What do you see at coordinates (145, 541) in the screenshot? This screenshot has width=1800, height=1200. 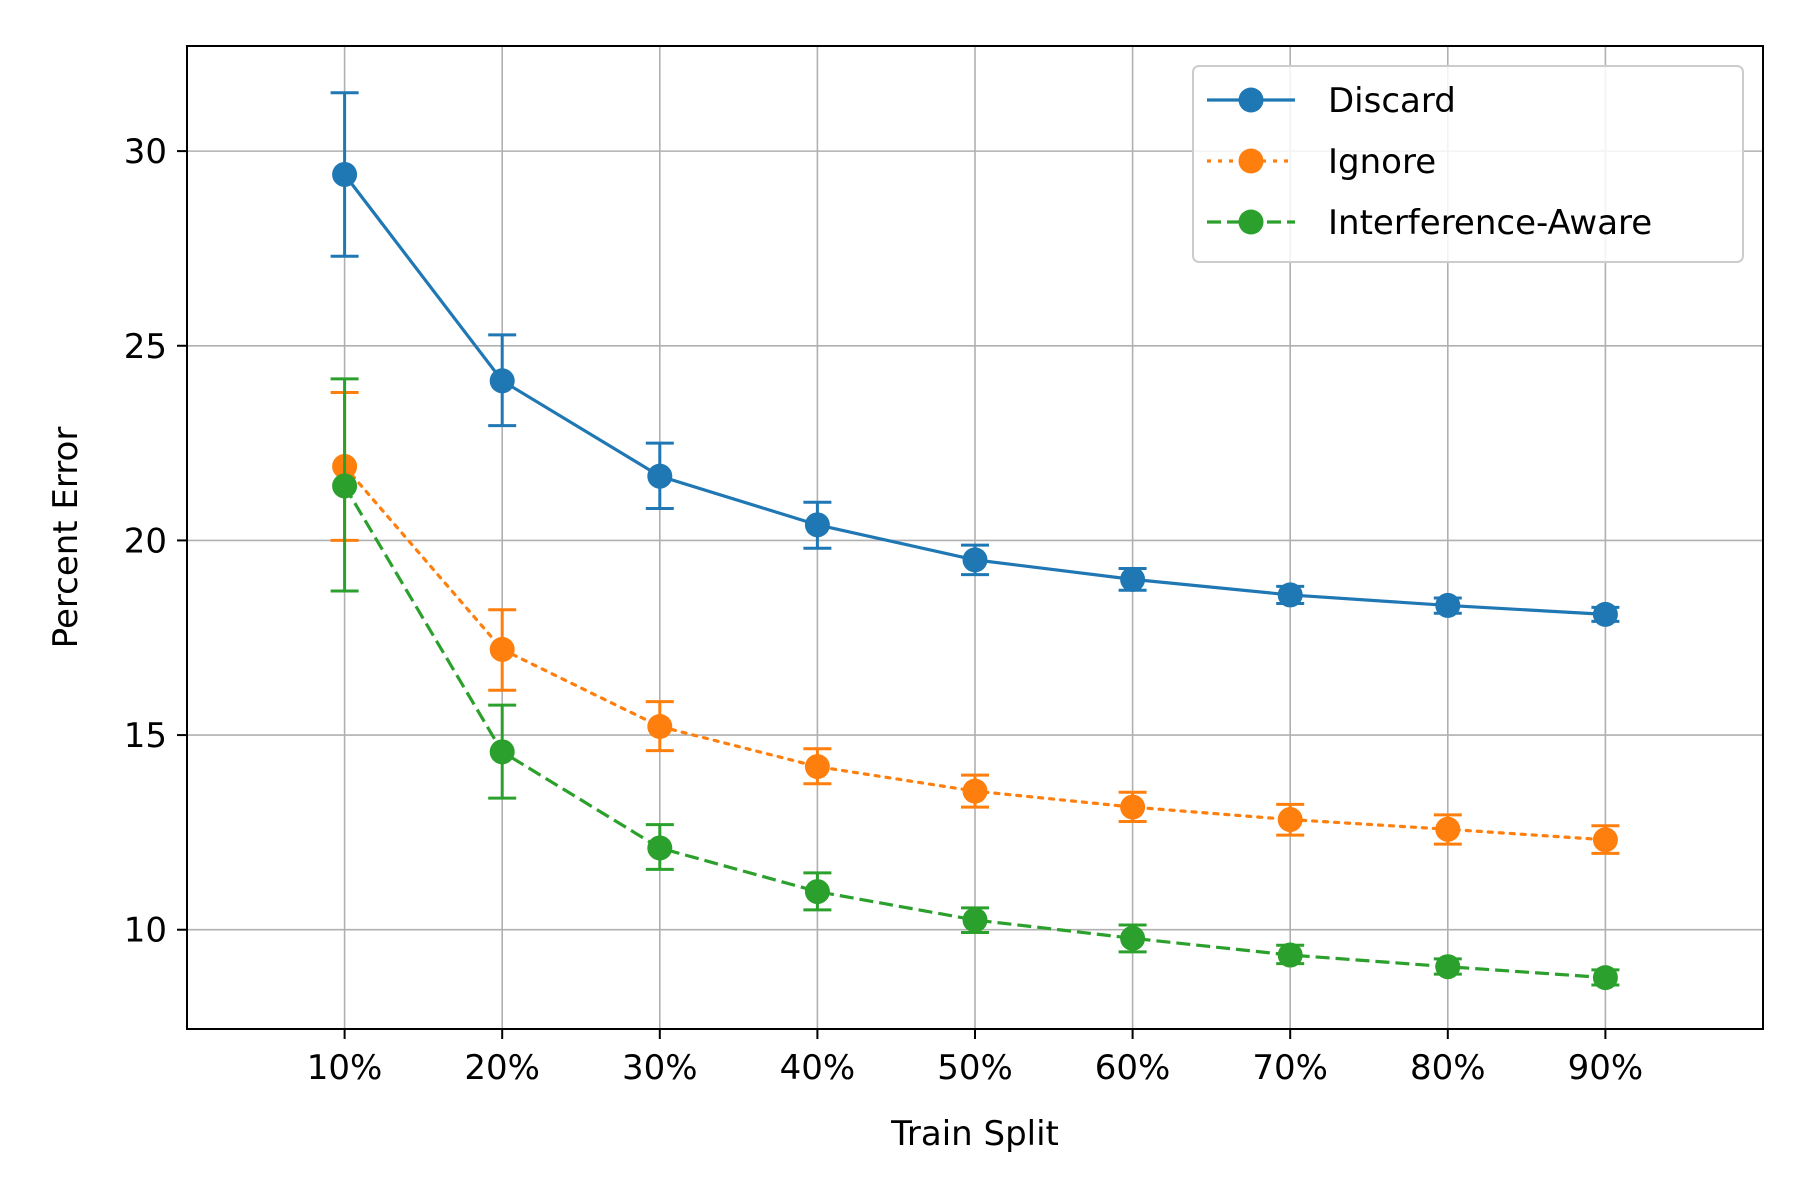 I see `y-tick-label: 20` at bounding box center [145, 541].